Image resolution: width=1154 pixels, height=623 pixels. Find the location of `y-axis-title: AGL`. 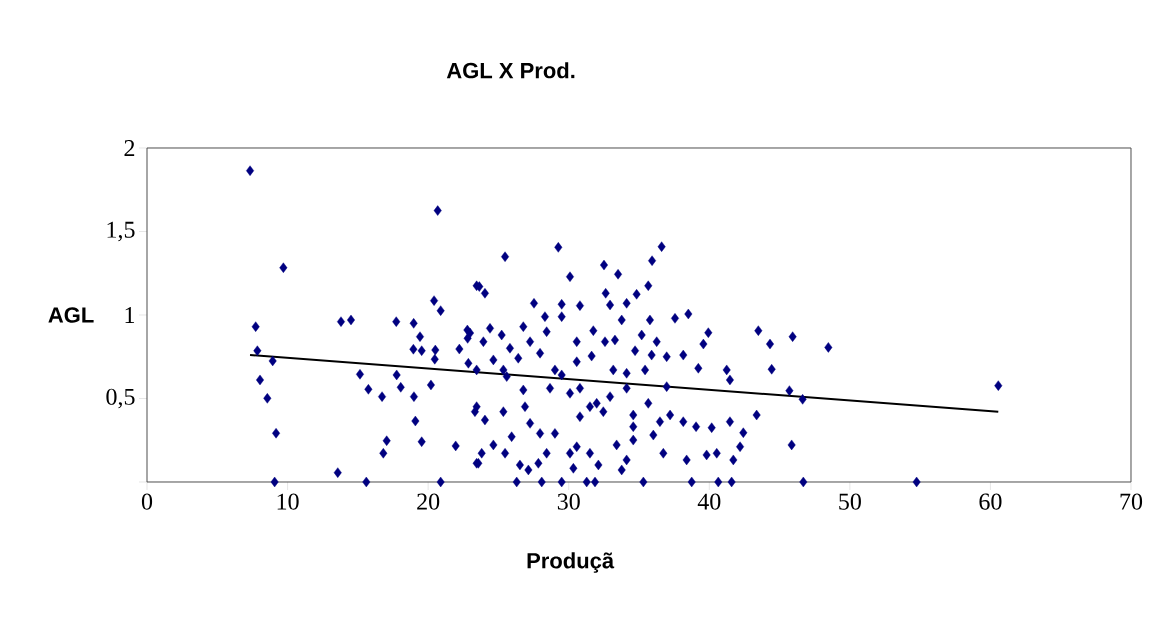

y-axis-title: AGL is located at coordinates (71, 315).